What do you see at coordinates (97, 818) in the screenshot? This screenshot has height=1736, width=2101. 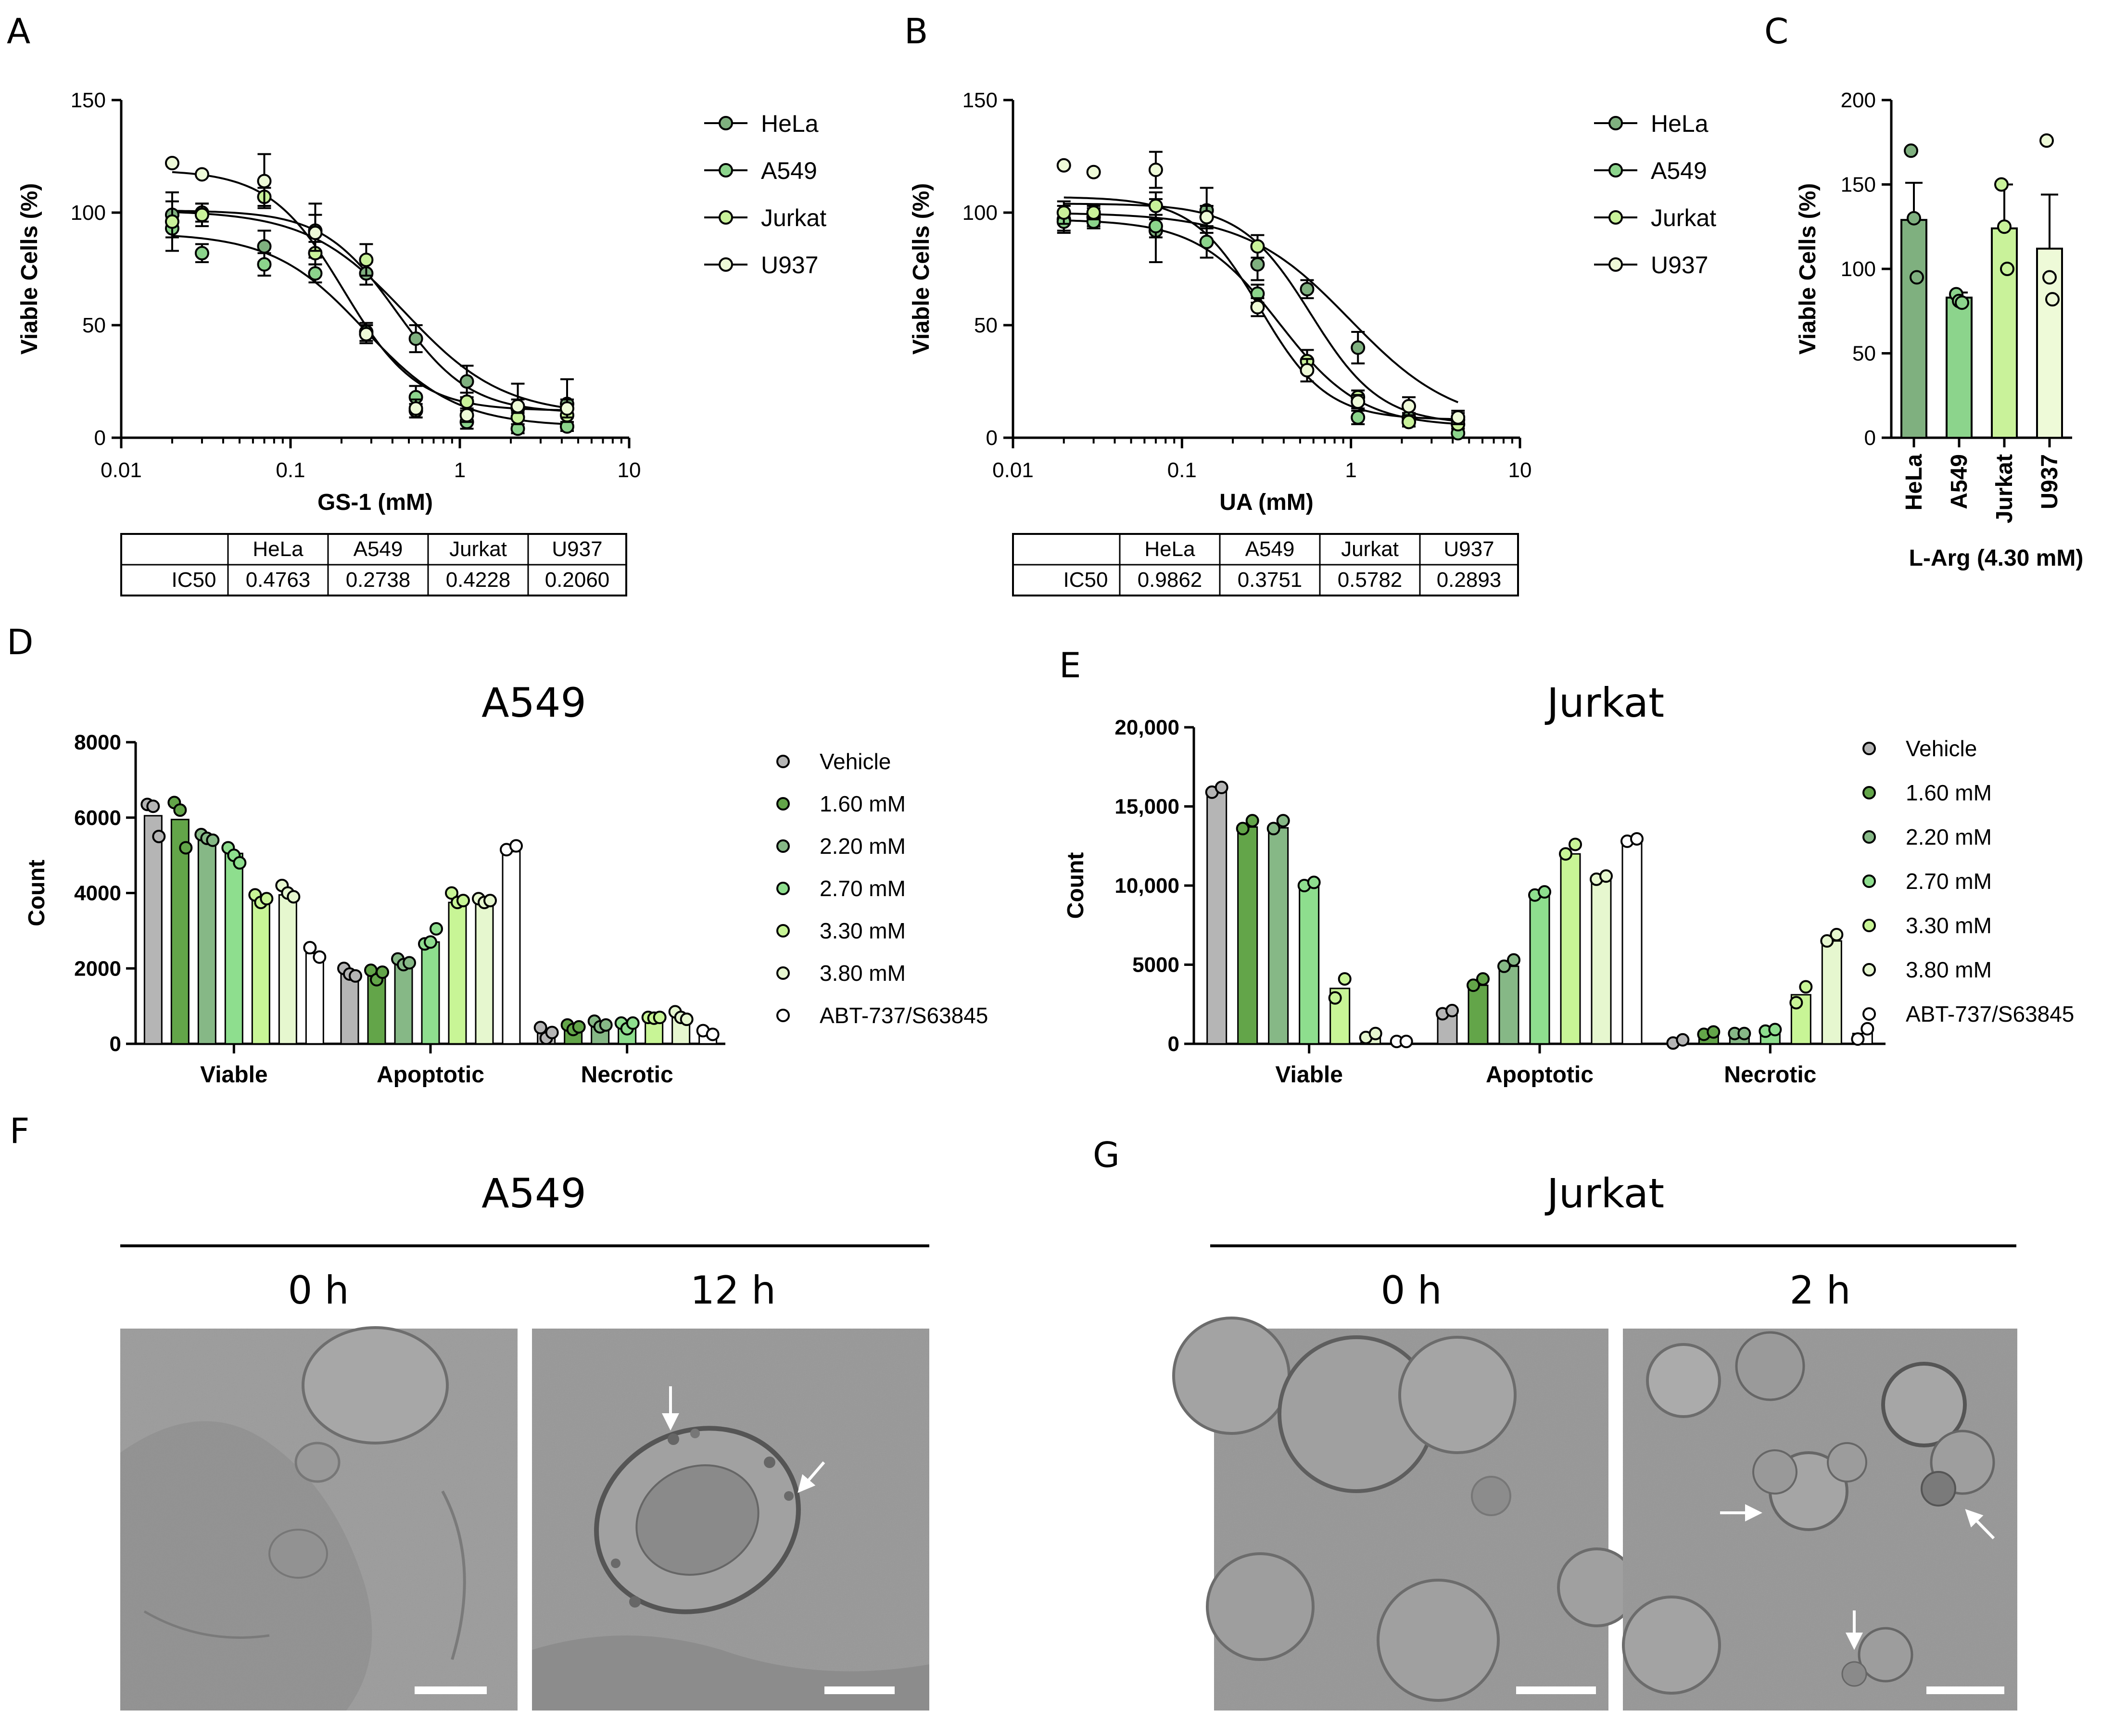 I see `y-tick-label: 6000` at bounding box center [97, 818].